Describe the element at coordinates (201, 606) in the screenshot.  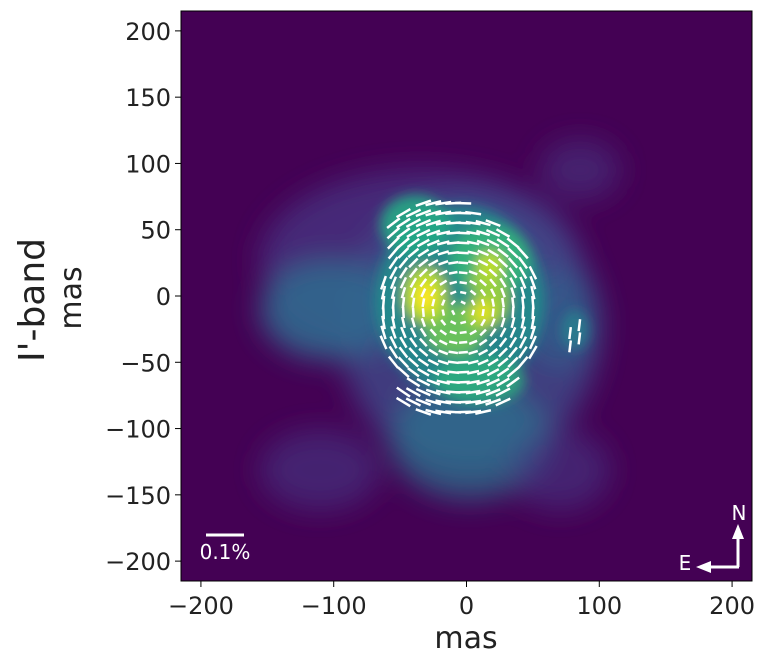
I see `x-tick-label: −200` at that location.